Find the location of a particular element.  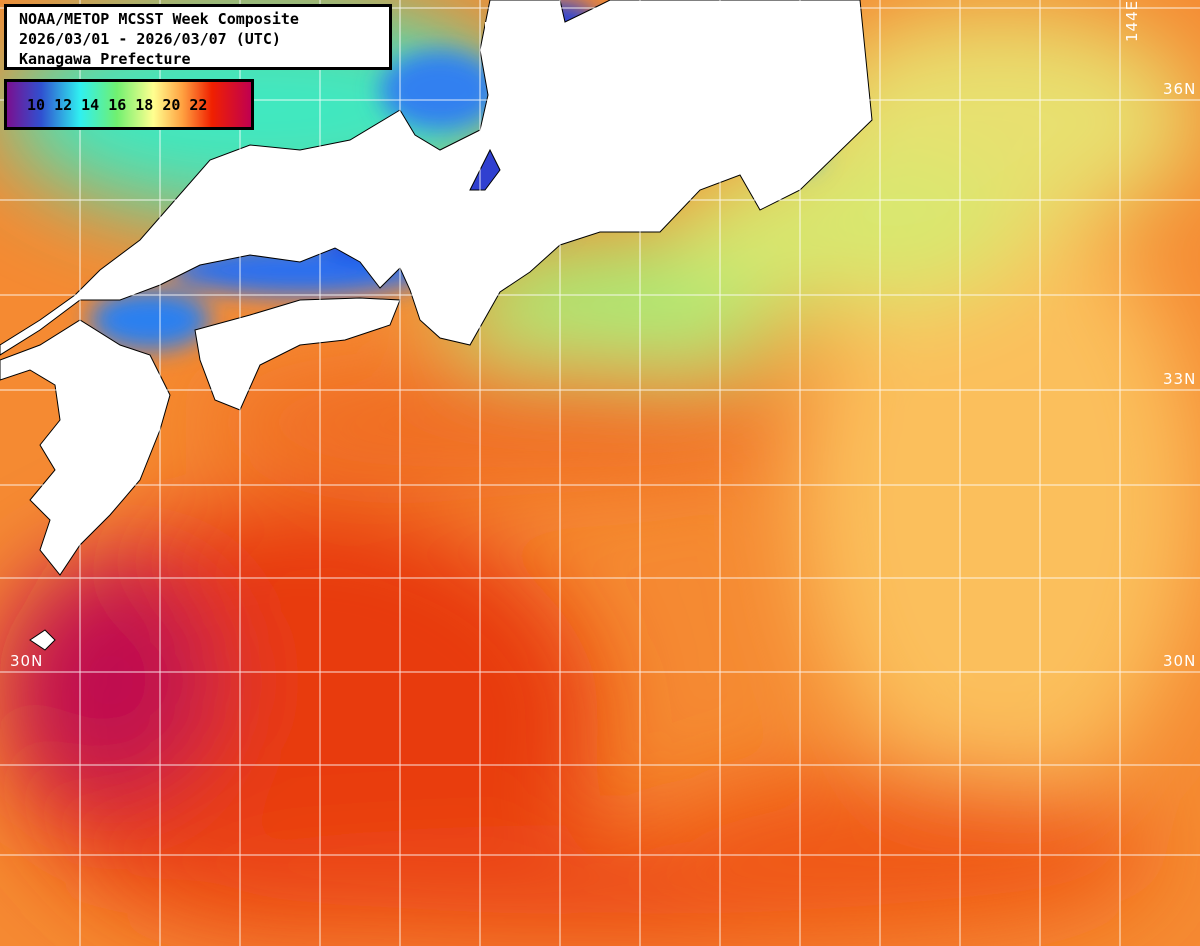

lon-label-136e: 136E is located at coordinates (491, 40).